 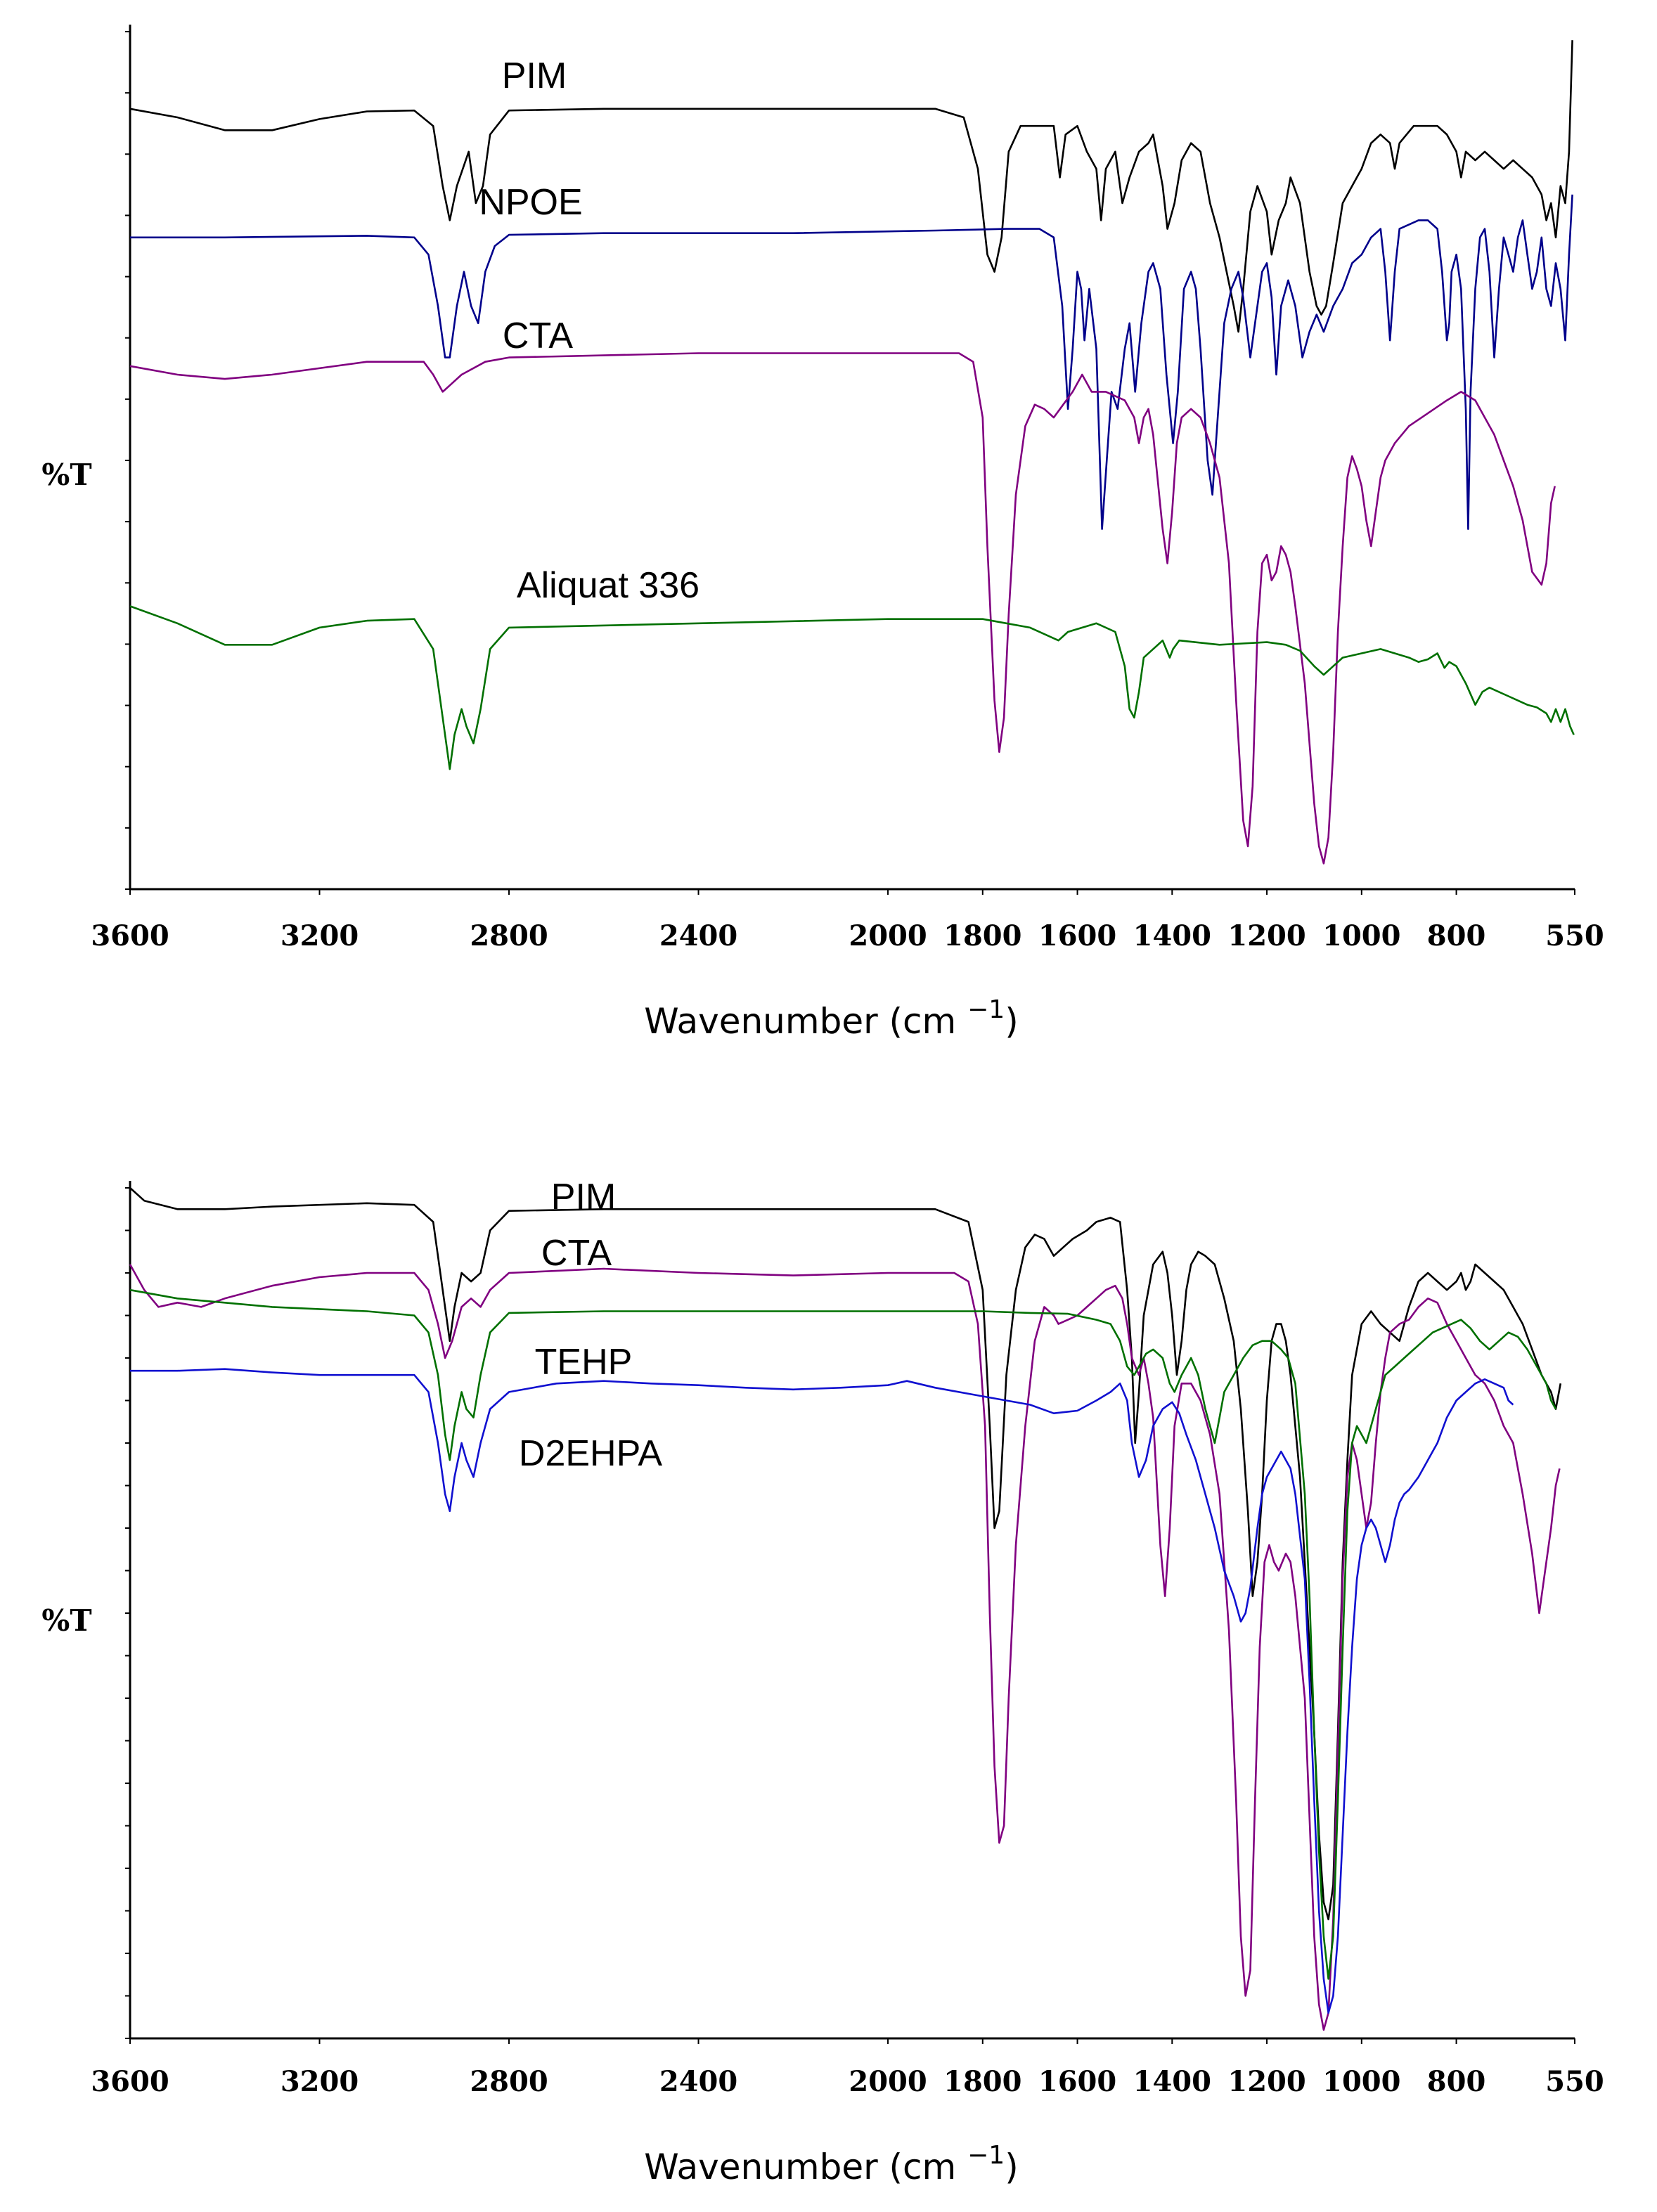 What do you see at coordinates (530, 202) in the screenshot?
I see `series-label-npoe: NPOE` at bounding box center [530, 202].